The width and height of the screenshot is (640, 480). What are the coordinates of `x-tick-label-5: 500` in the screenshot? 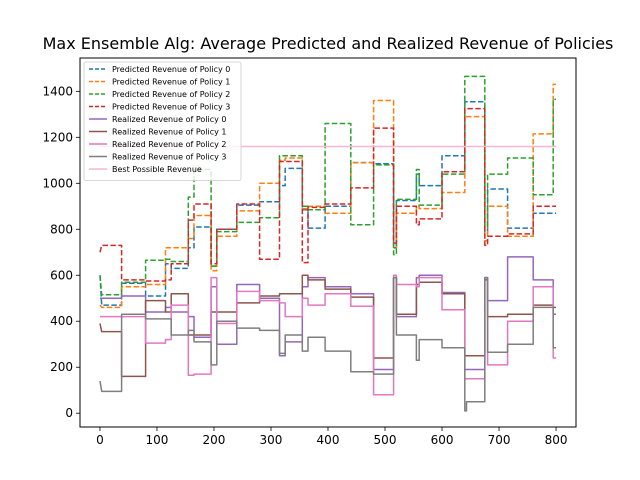 It's located at (385, 440).